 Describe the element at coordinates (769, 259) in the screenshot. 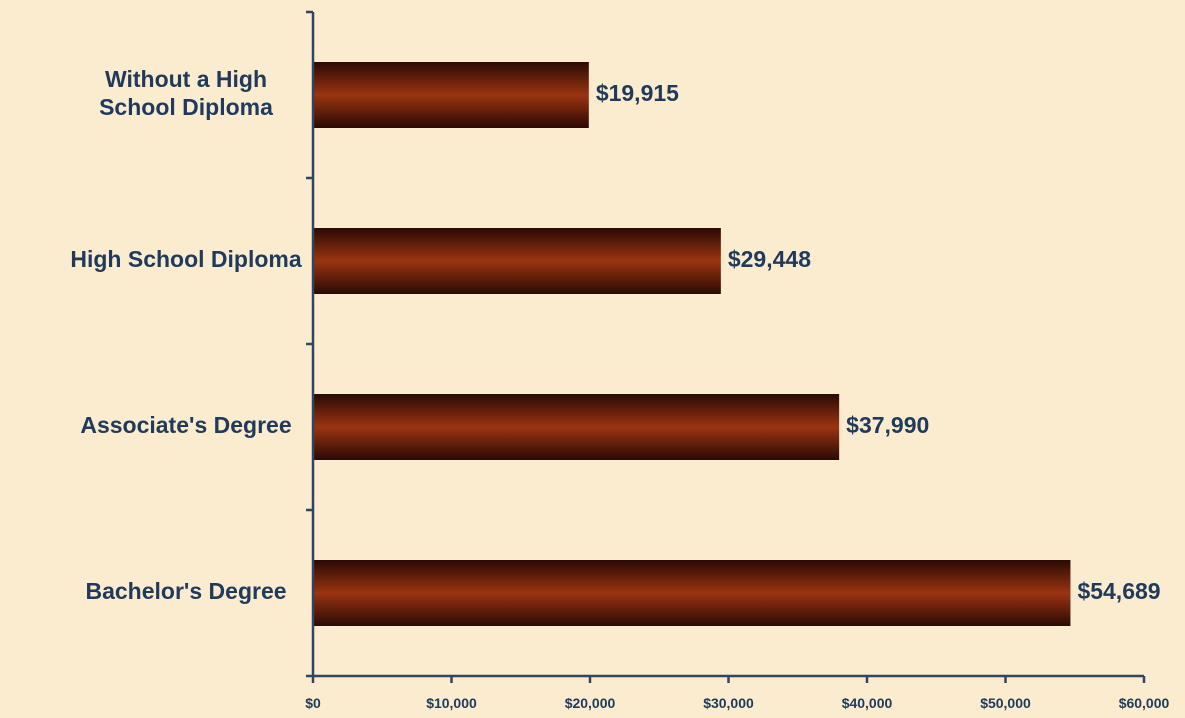

I see `data-label: $29,448` at that location.